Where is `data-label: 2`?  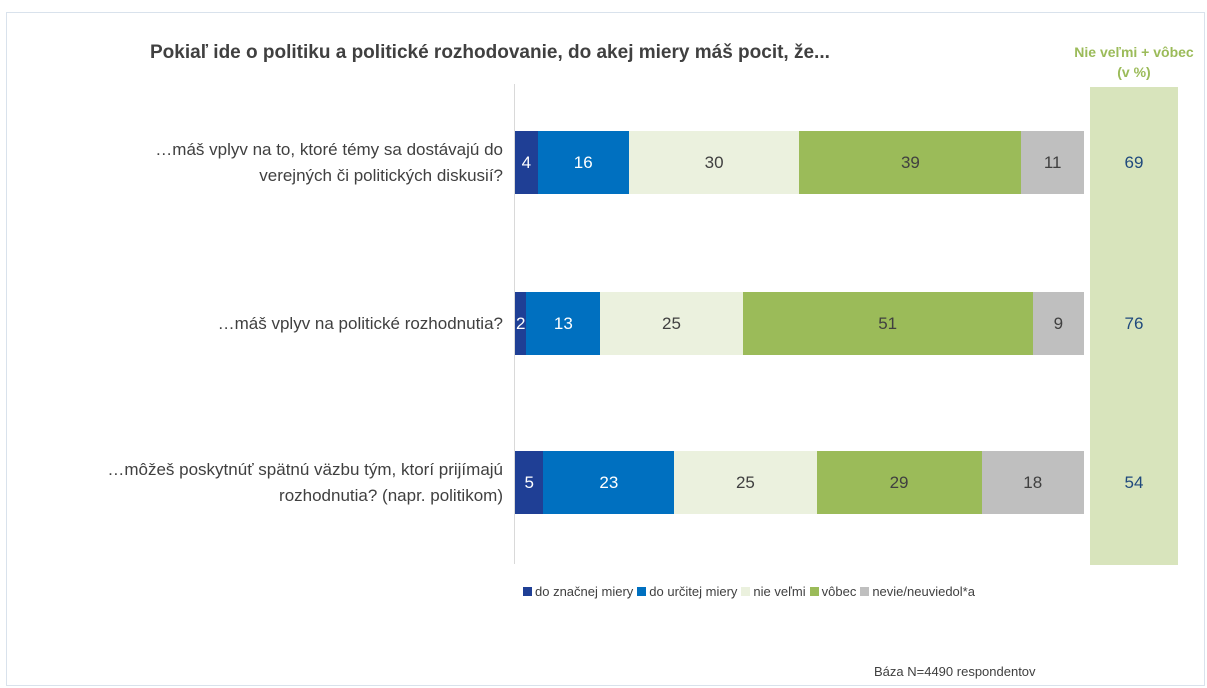
data-label: 2 is located at coordinates (520, 323).